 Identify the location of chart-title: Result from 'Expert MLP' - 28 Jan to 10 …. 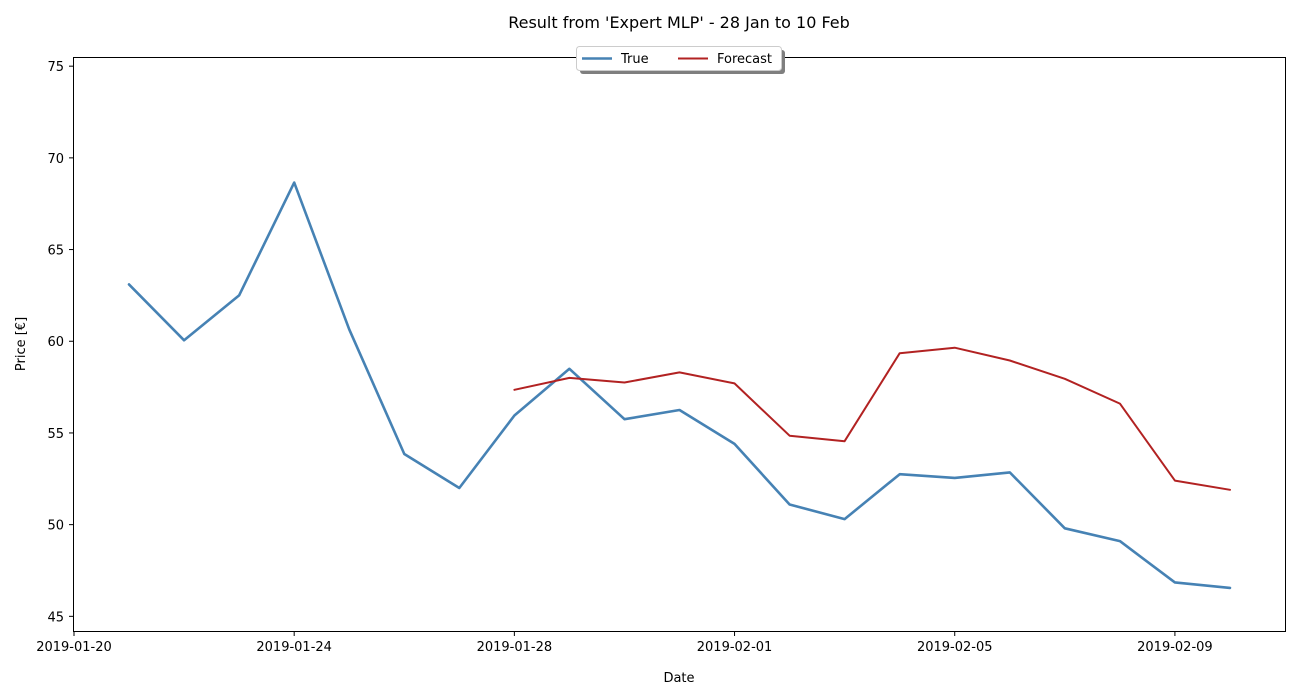
(679, 22).